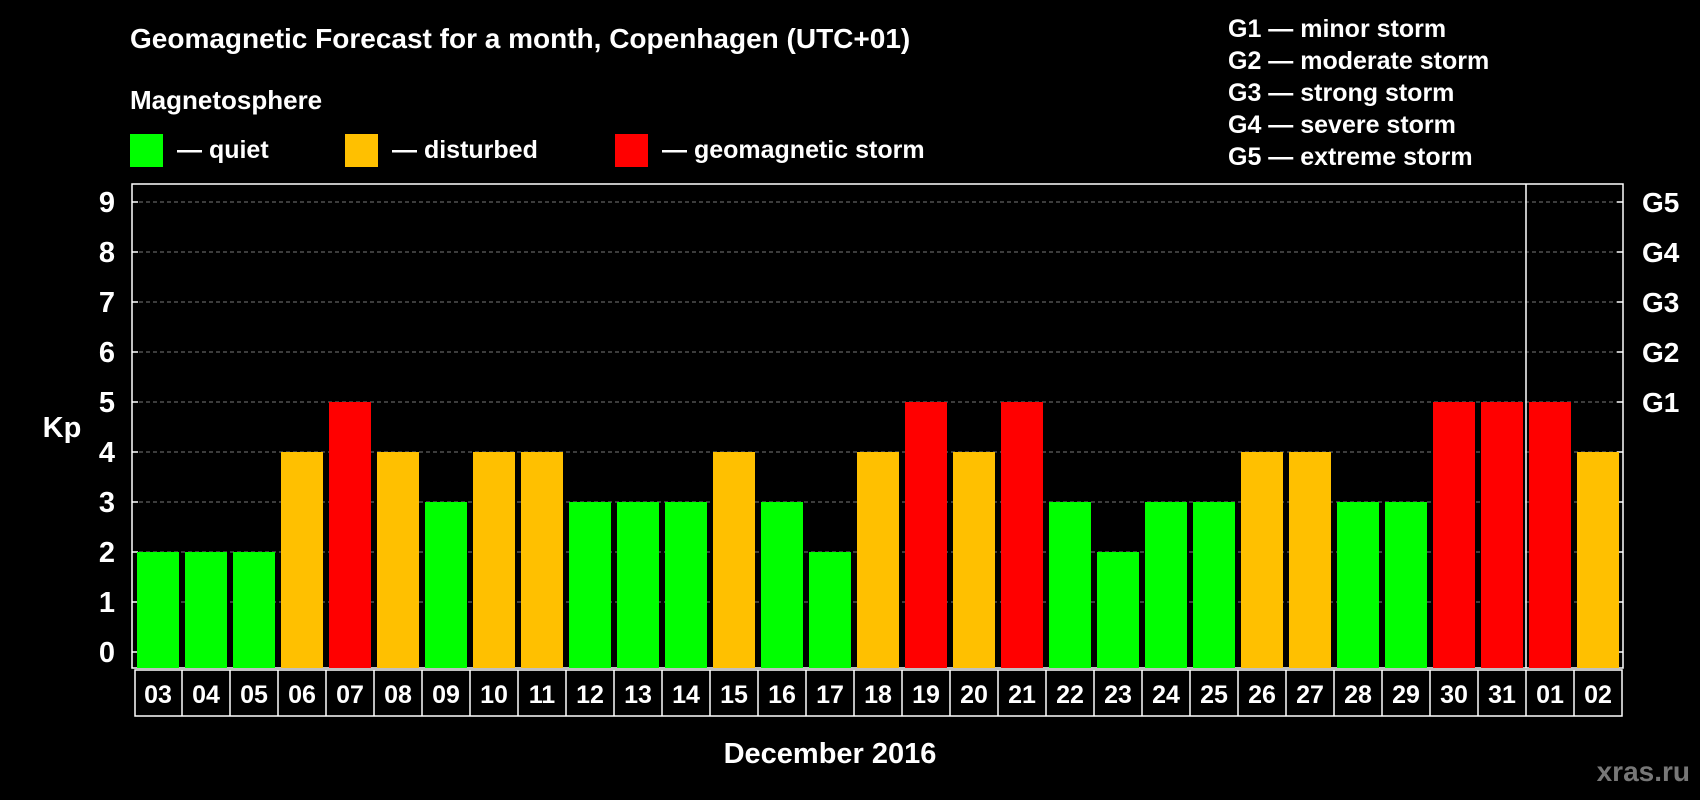  I want to click on x-axis-label: December 2016, so click(830, 754).